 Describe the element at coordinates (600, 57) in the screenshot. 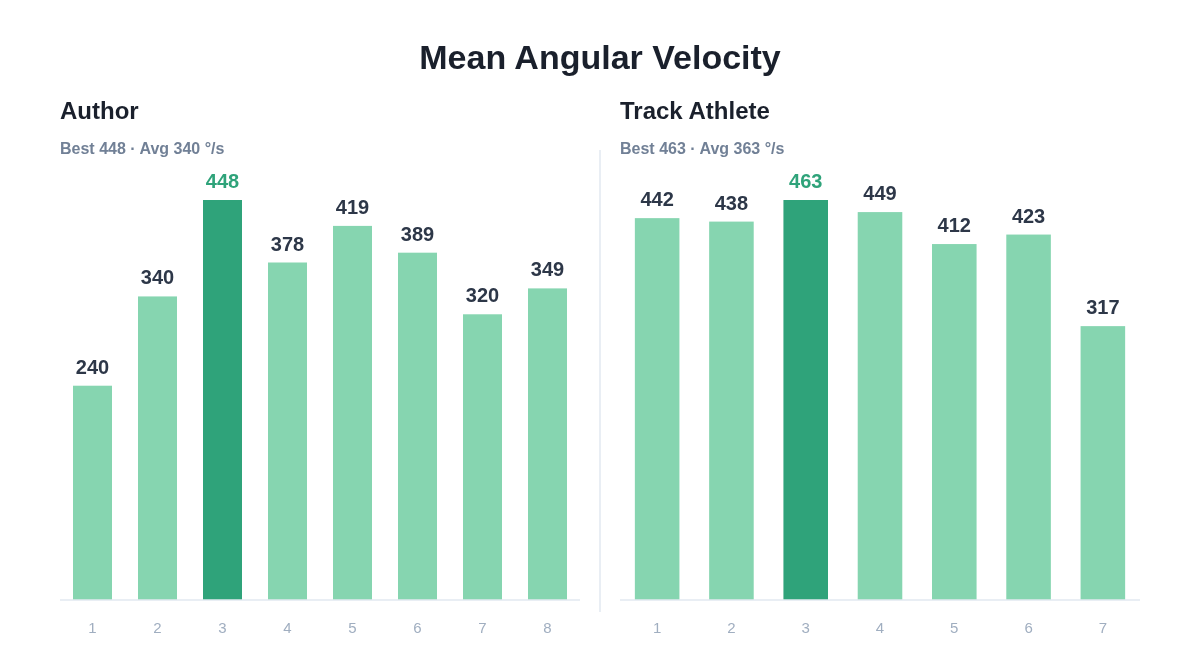

I see `text: Mean Angular Velocity` at that location.